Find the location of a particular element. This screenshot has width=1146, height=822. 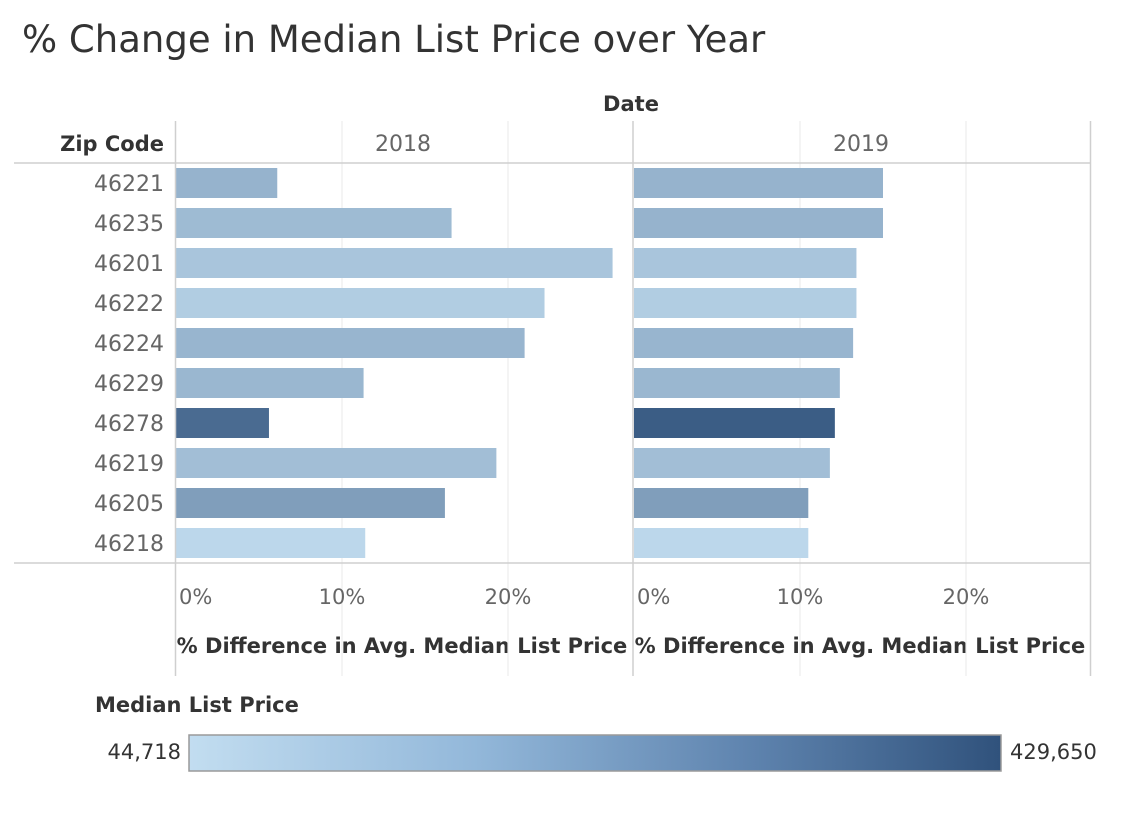

panel-label-2018: 2018 is located at coordinates (403, 144).